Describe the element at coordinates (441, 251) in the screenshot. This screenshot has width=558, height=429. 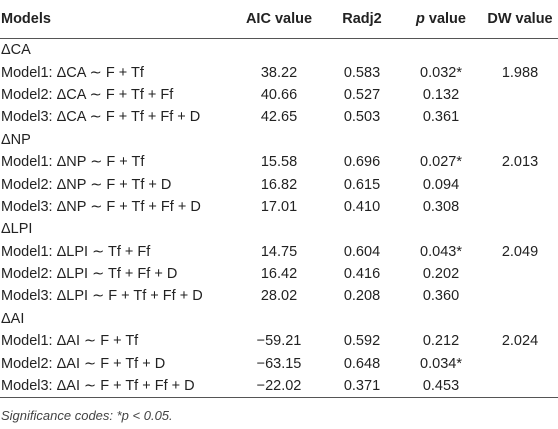
I see `p-value-cell: 0.043*` at that location.